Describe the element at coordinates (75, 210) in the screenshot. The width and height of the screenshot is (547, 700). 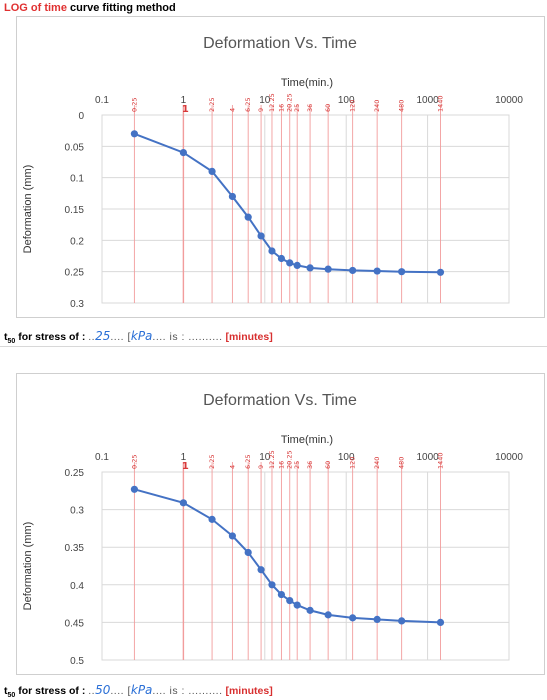
I see `y-tick-label: 0.15` at that location.